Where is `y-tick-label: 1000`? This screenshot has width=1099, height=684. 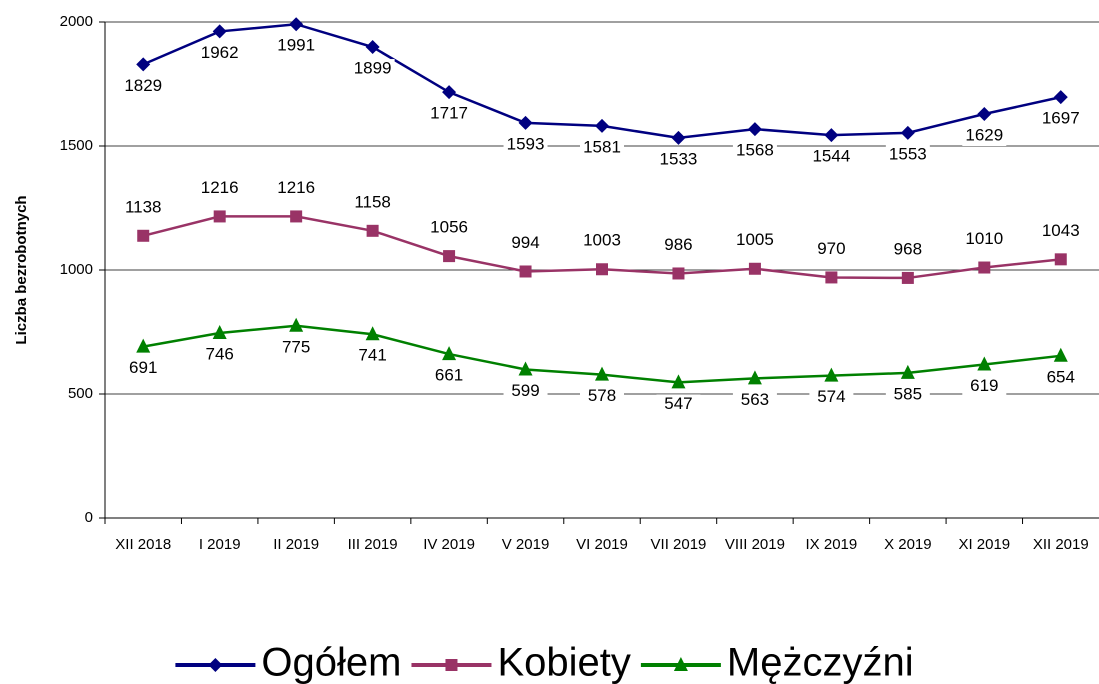 y-tick-label: 1000 is located at coordinates (76, 269).